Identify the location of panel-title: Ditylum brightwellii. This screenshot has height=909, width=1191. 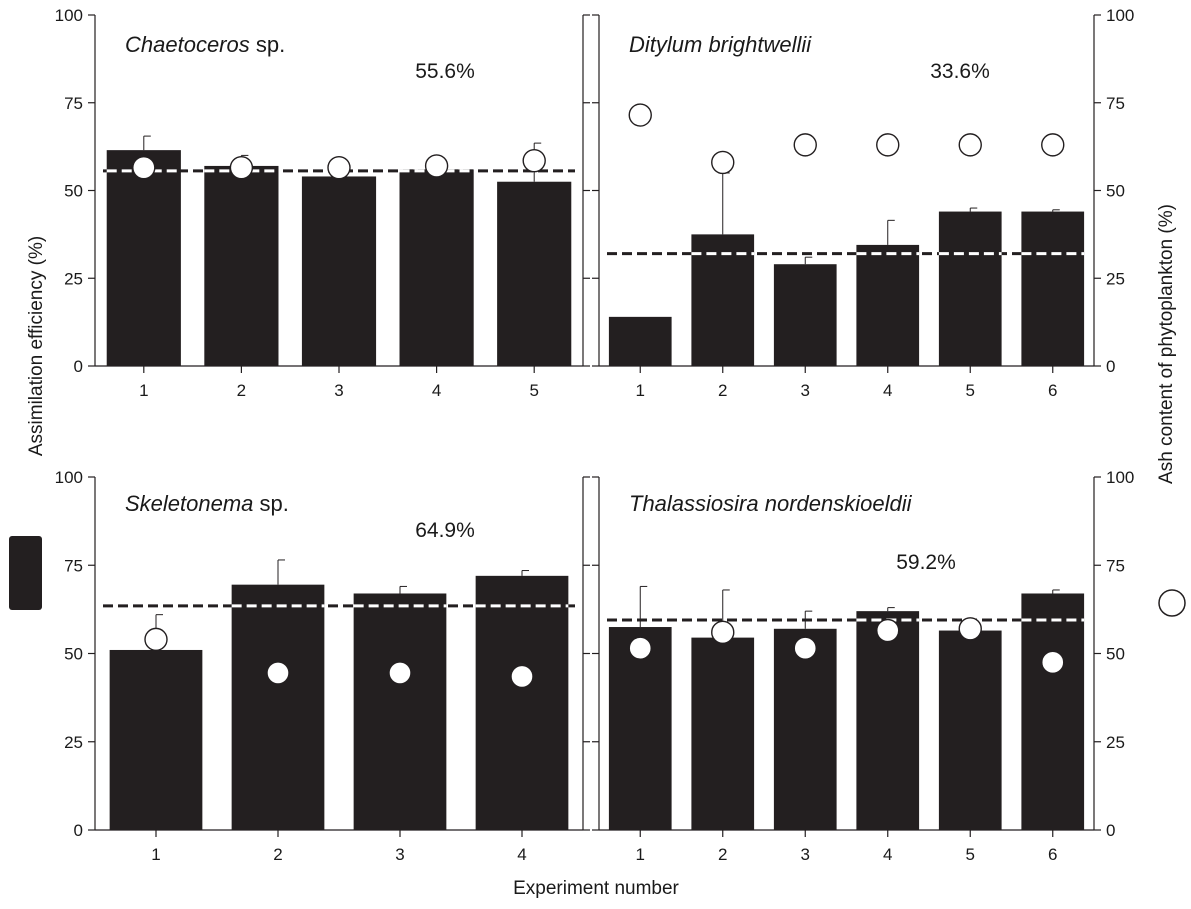
(720, 44).